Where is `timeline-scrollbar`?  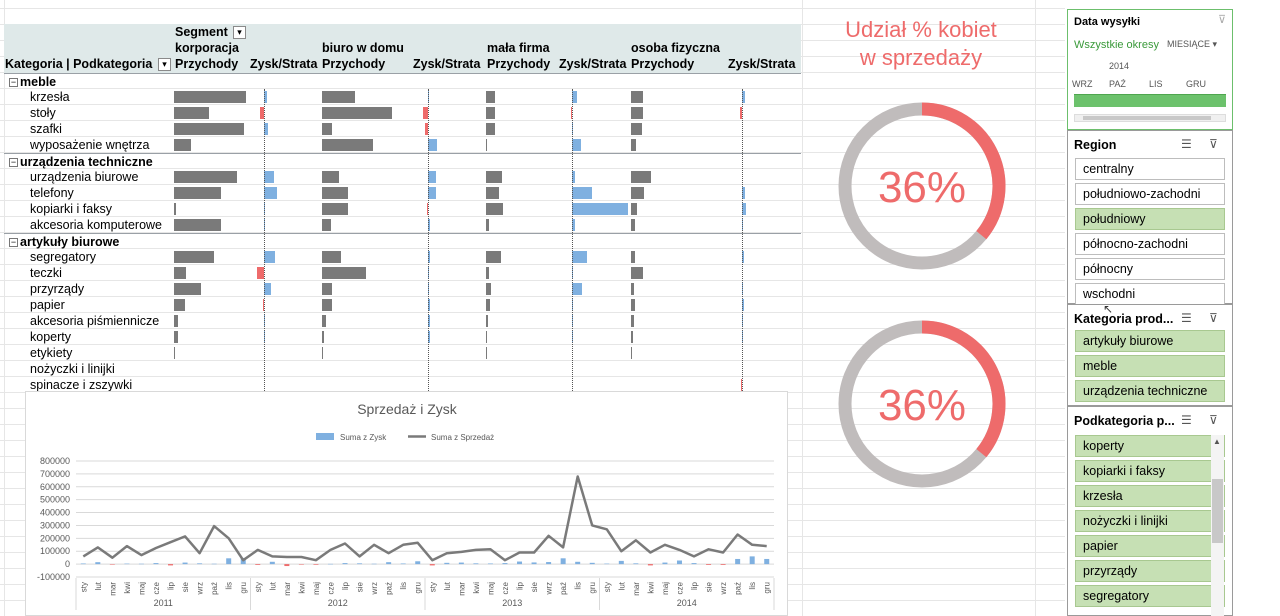
timeline-scrollbar is located at coordinates (1150, 118).